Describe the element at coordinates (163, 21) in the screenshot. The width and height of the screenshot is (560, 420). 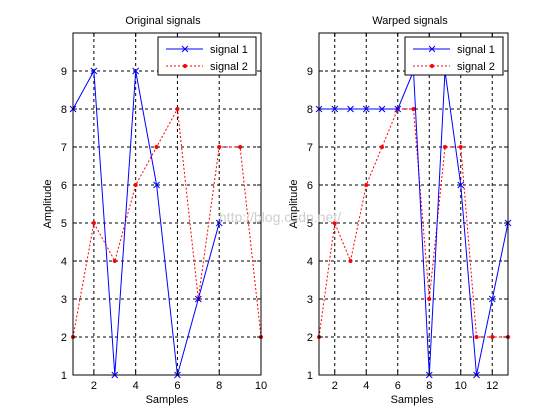
I see `plot-title: Original signals` at that location.